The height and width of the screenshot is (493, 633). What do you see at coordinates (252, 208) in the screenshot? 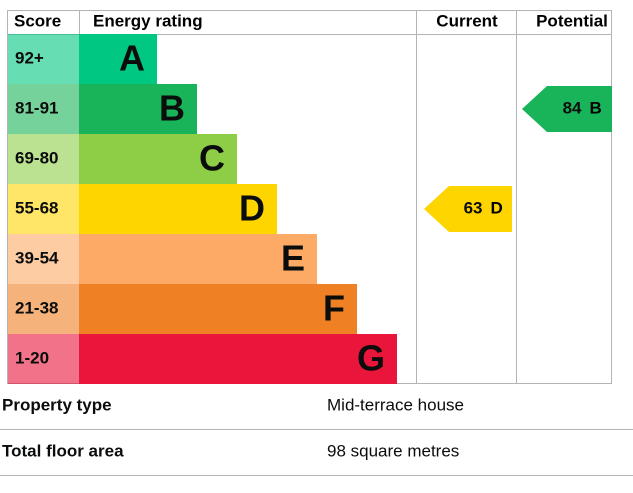
I see `rating-letter: D` at bounding box center [252, 208].